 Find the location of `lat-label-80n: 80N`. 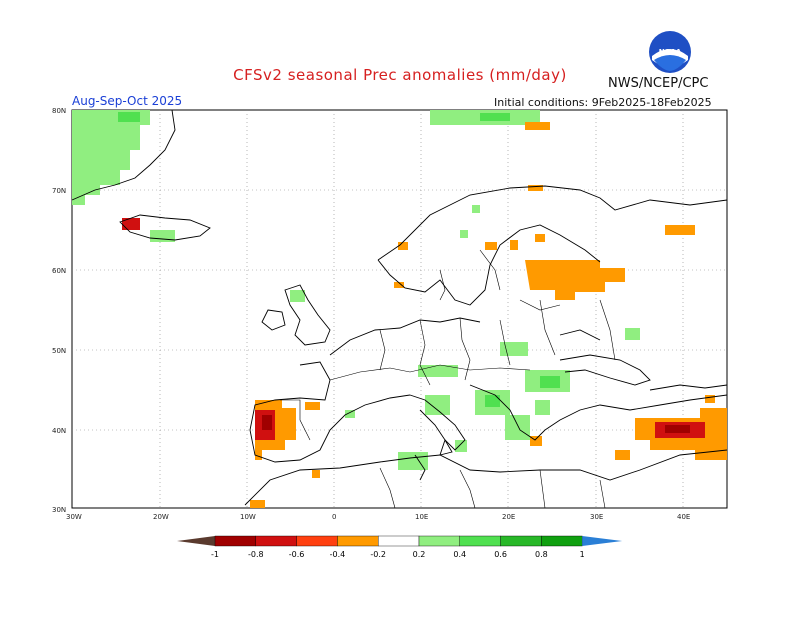

lat-label-80n: 80N is located at coordinates (59, 111).